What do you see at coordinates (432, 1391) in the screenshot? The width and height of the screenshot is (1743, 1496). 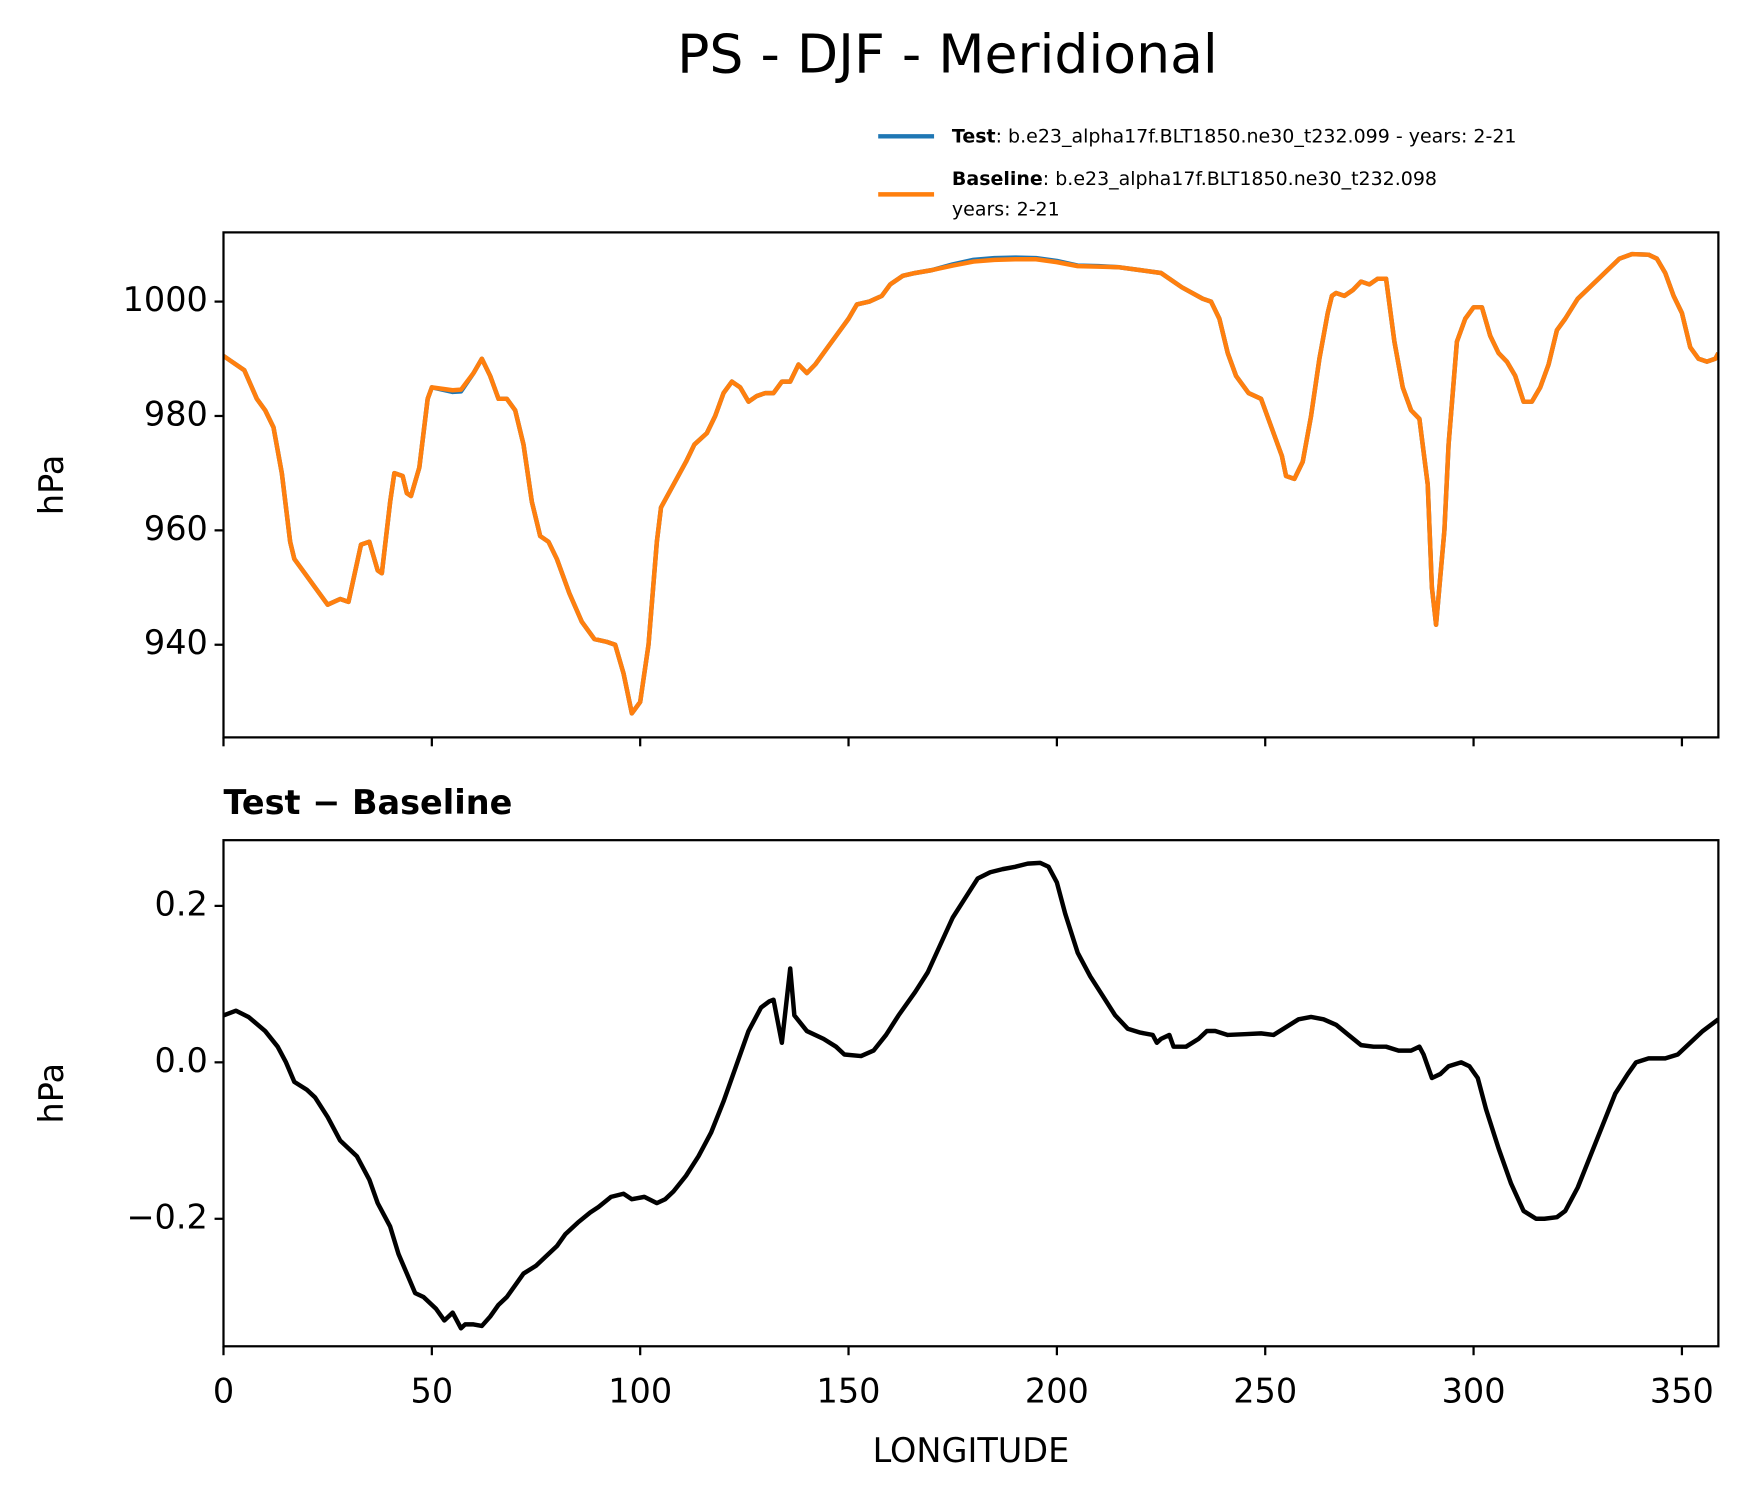 I see `x-tick-label: 50` at bounding box center [432, 1391].